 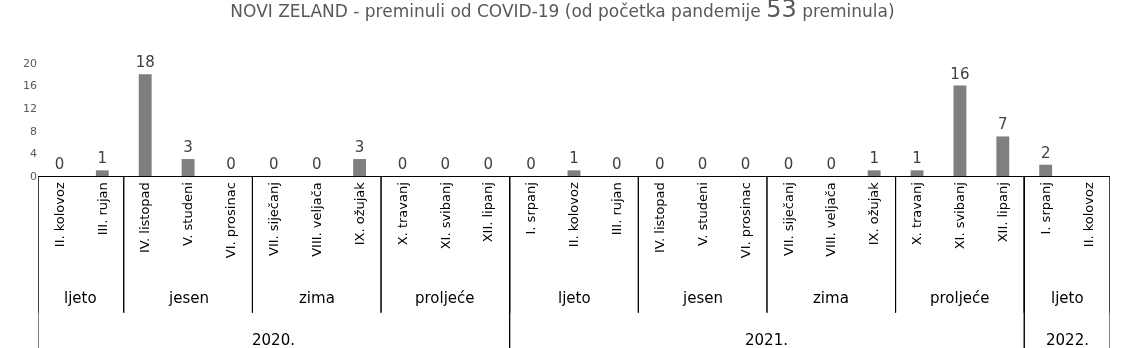 I want to click on text: 2020., so click(x=273, y=339).